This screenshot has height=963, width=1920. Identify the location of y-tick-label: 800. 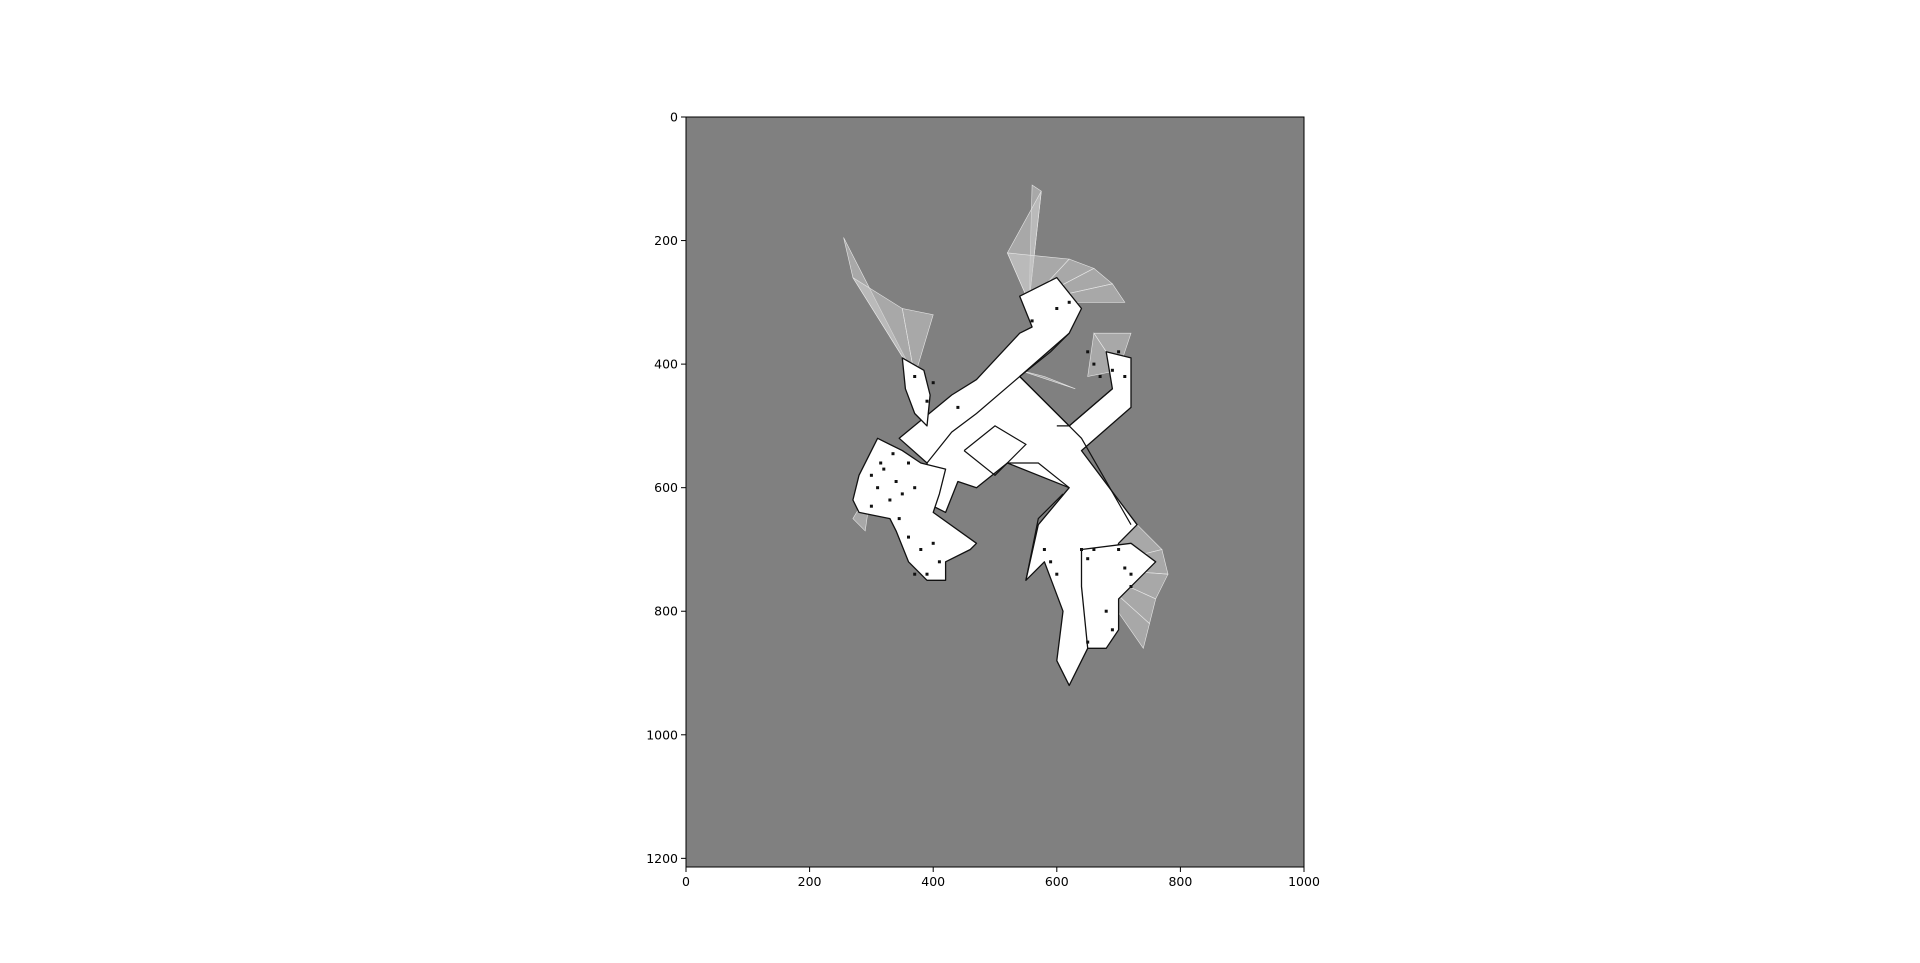
(666, 611).